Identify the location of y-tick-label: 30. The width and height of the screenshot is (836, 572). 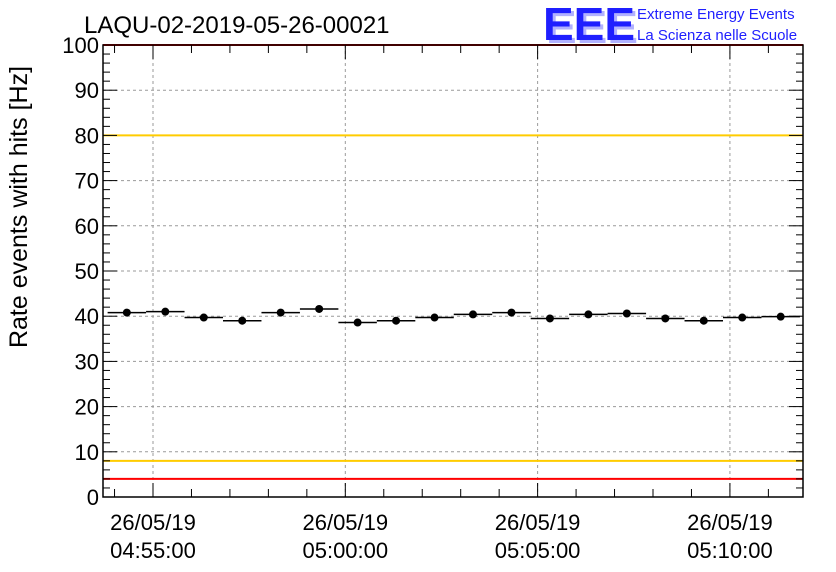
(87, 361).